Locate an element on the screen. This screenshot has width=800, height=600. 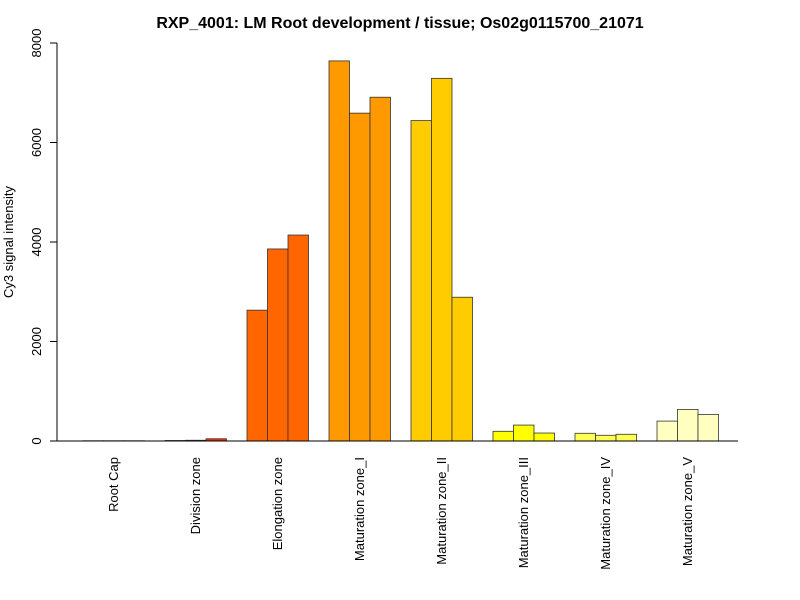
y-tick-label: 8000 is located at coordinates (36, 43).